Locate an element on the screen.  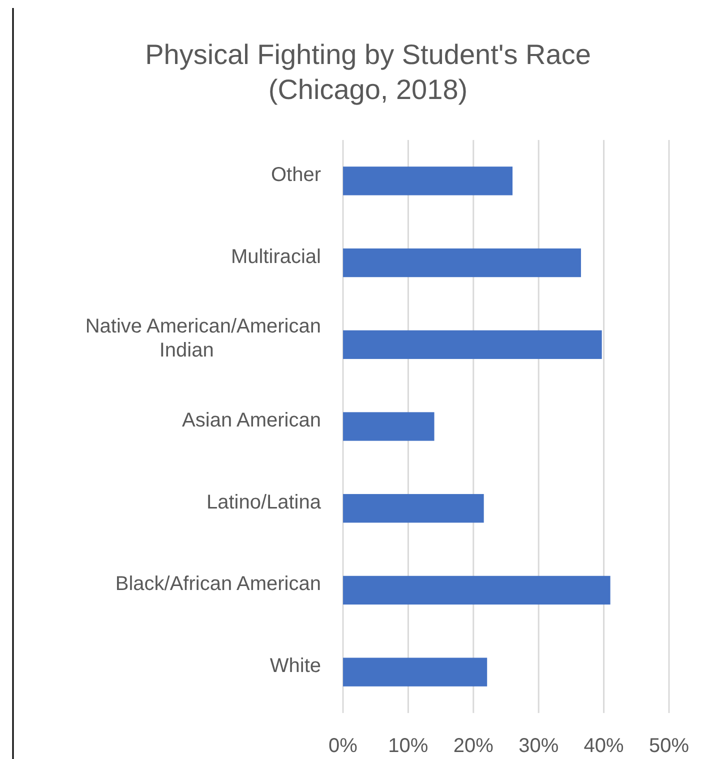
x-tick-label: 20% is located at coordinates (473, 746).